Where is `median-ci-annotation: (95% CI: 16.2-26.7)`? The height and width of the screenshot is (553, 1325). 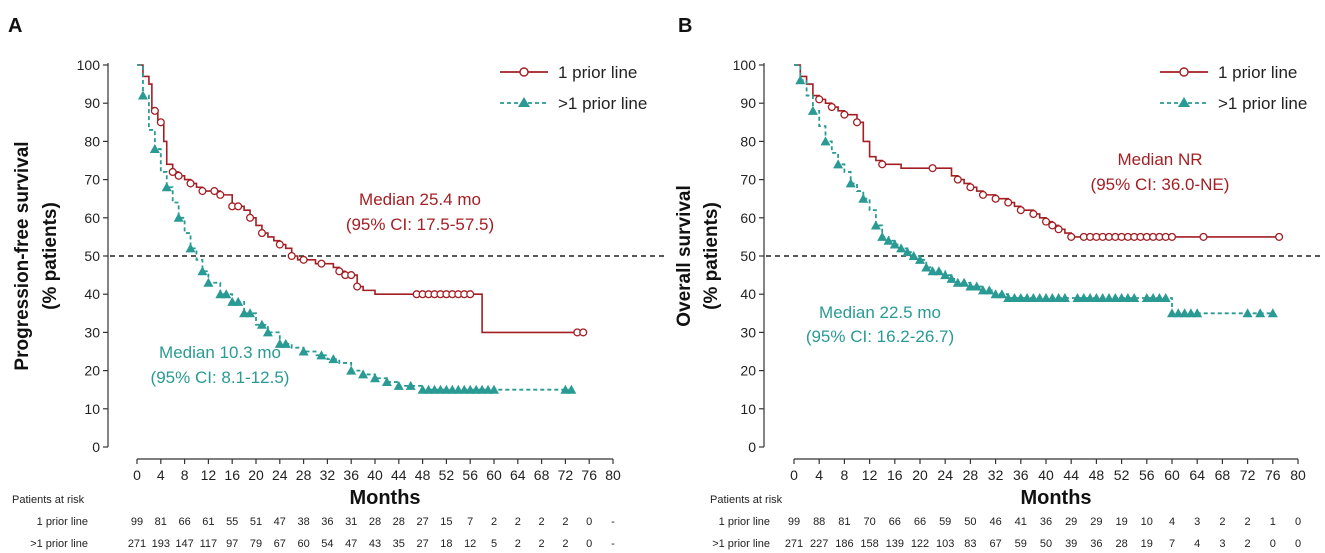 median-ci-annotation: (95% CI: 16.2-26.7) is located at coordinates (880, 336).